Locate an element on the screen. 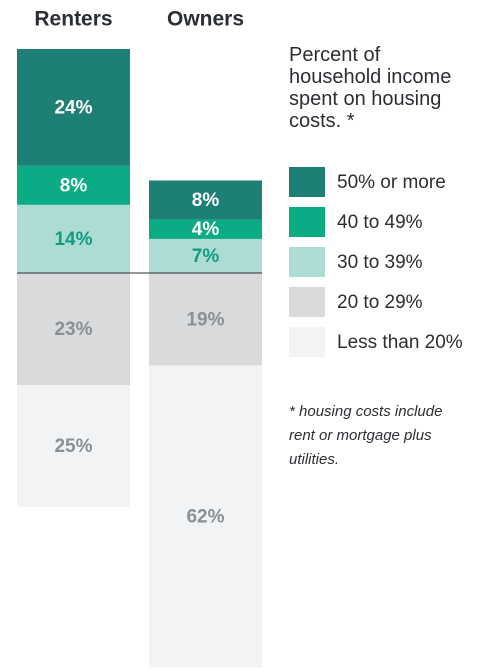 This screenshot has height=669, width=484. category-label: Renters is located at coordinates (73, 19).